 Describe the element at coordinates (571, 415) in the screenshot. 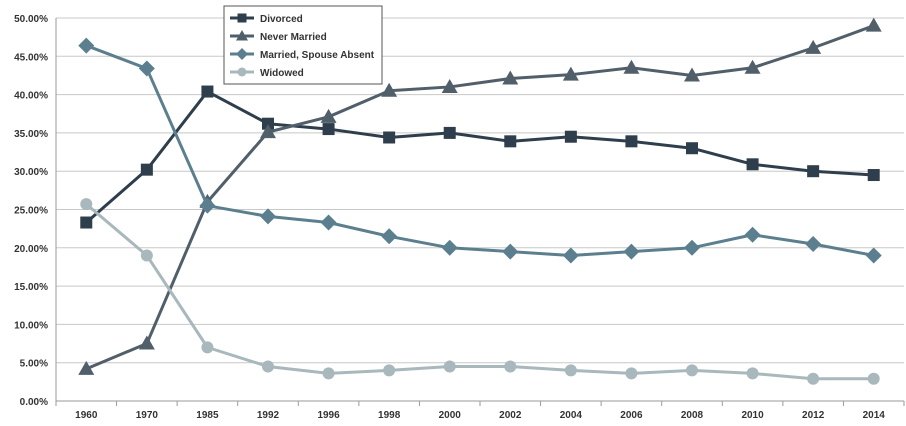

I see `x-tick-label: 2004` at that location.